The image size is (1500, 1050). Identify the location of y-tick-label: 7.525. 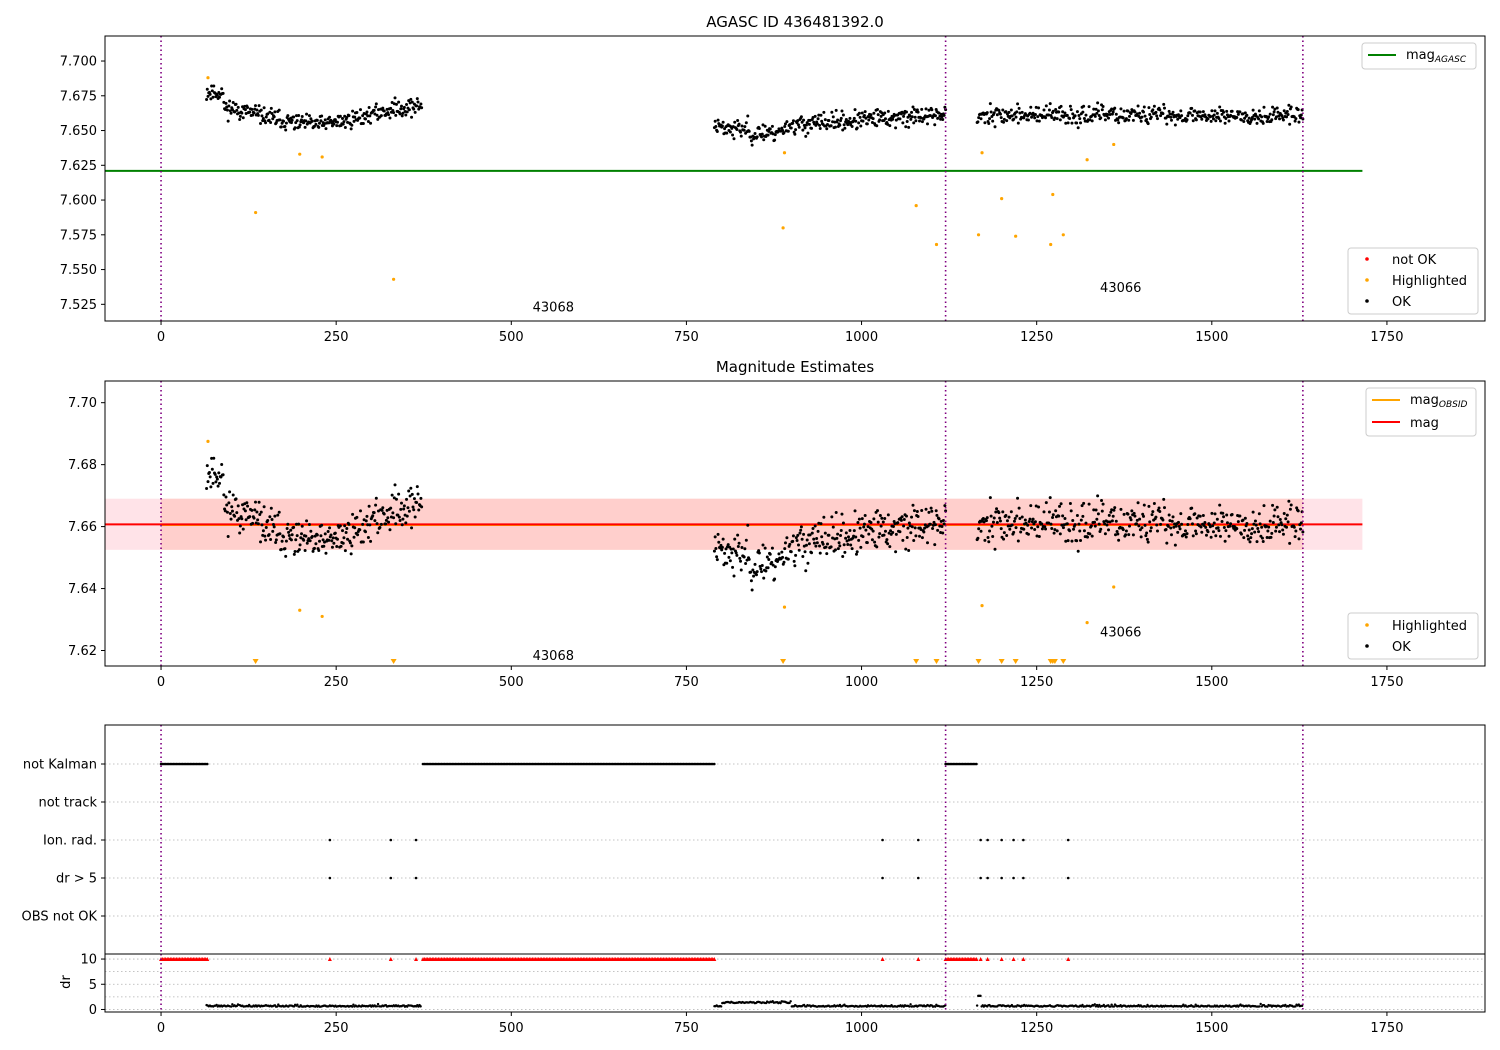
(78, 305).